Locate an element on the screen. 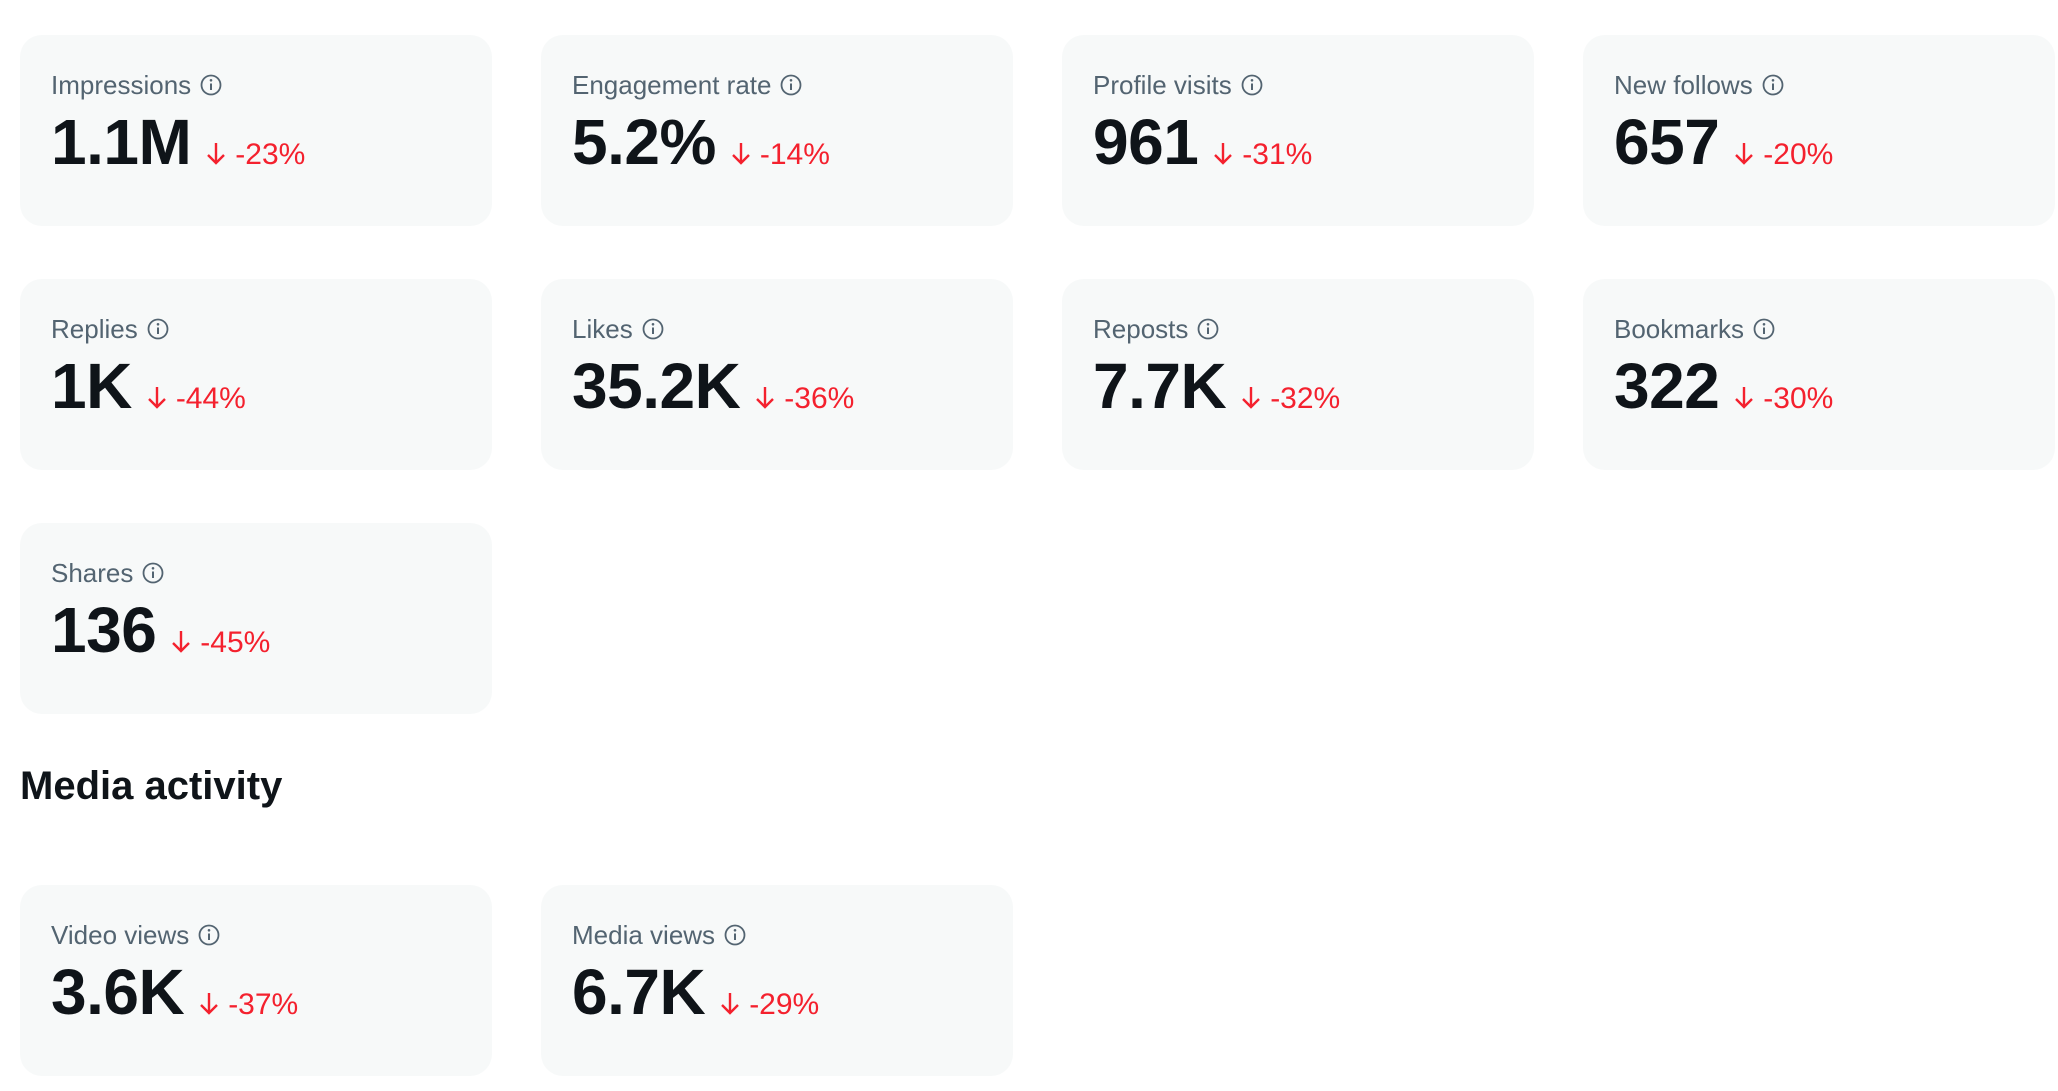 The image size is (2058, 1091). stat-label-row: Replies is located at coordinates (256, 329).